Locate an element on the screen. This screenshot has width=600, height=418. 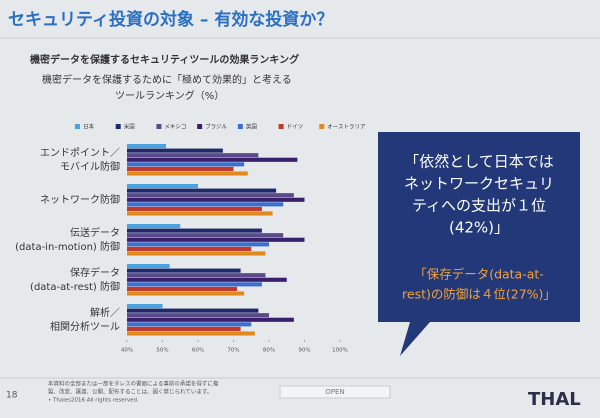
chart-title: 機密データを保護するために「極めて効果的」と考える is located at coordinates (167, 79).